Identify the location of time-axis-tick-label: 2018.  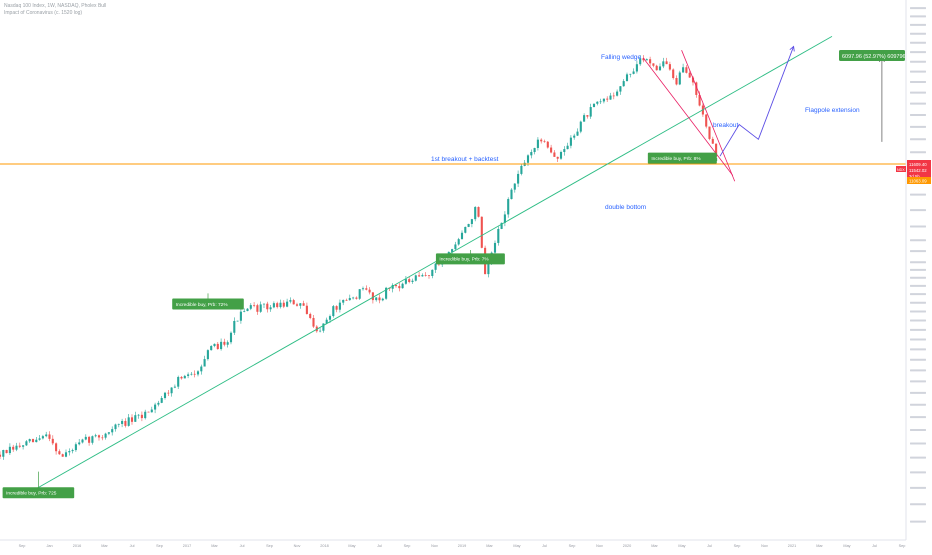
(324, 546).